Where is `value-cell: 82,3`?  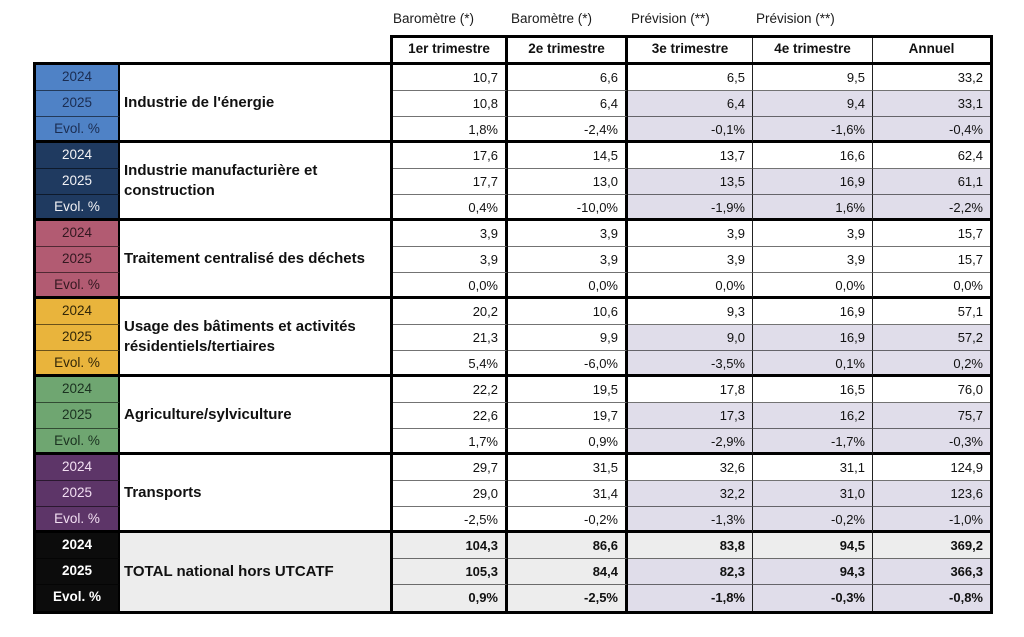
value-cell: 82,3 is located at coordinates (690, 572).